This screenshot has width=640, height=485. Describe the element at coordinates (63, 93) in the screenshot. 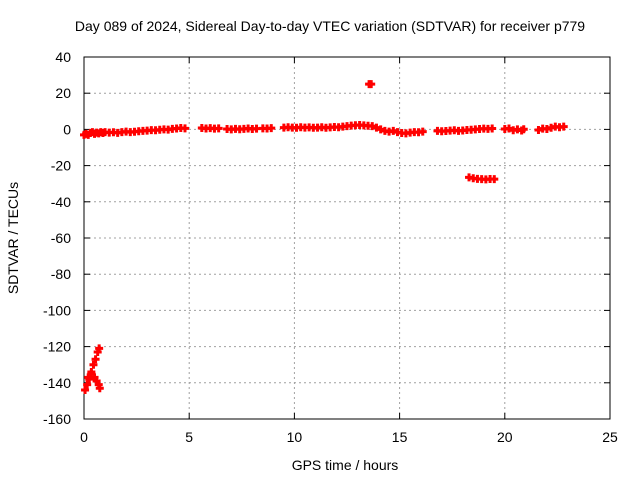

I see `y-tick-label: 20` at that location.